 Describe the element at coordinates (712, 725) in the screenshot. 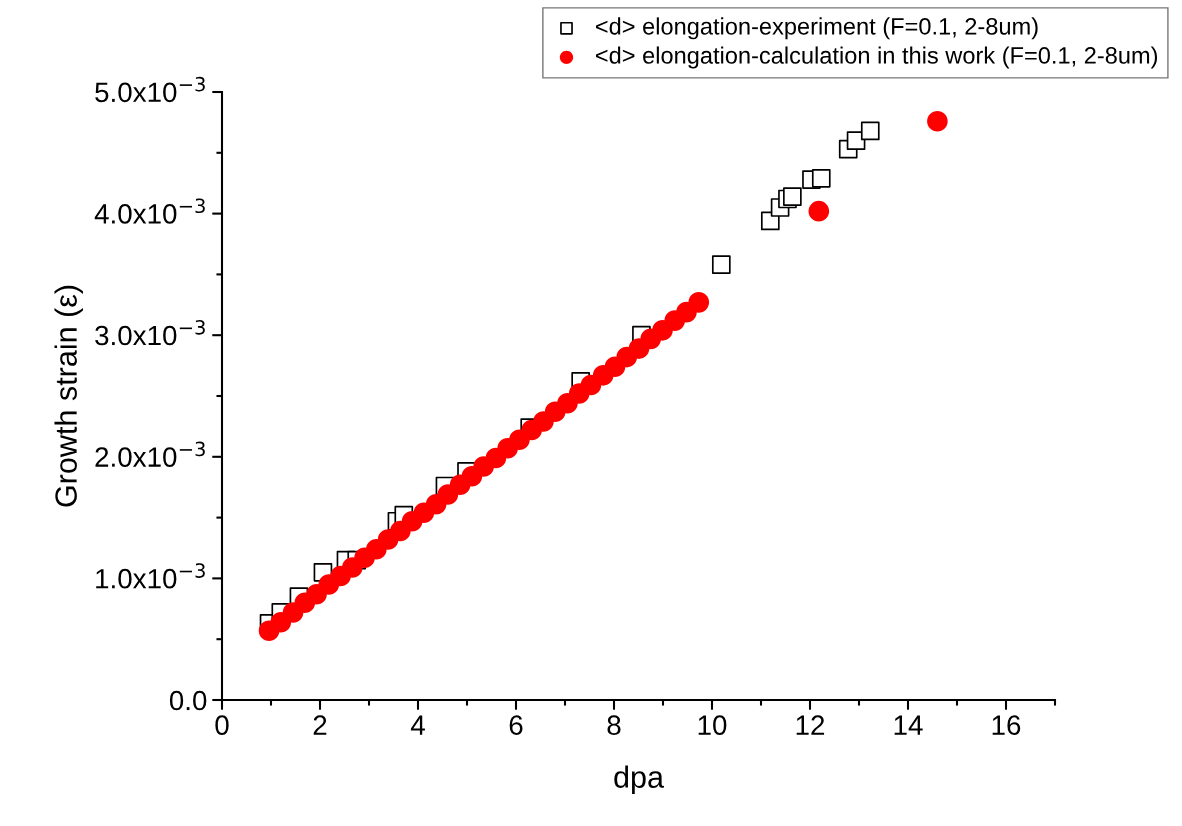

I see `x-tick-label: 10` at that location.